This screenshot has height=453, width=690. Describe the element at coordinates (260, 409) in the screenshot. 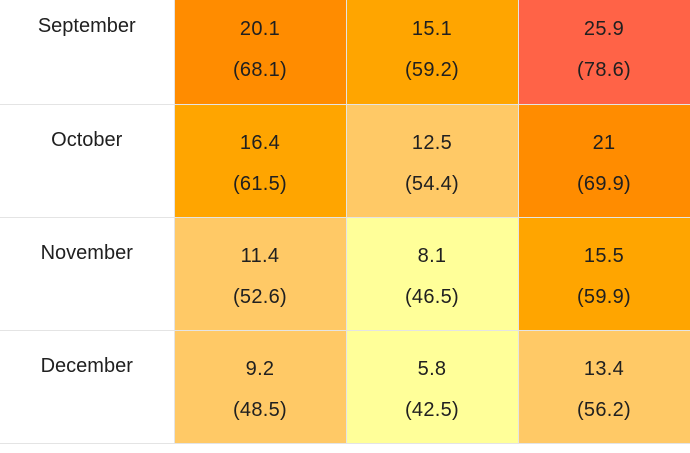

I see `fahrenheit-value: (48.5)` at that location.